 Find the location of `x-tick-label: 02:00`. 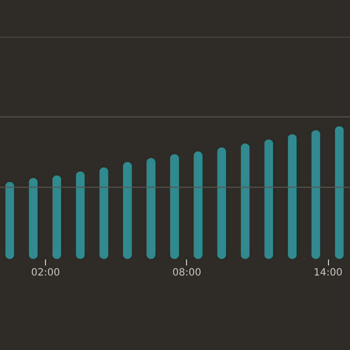

x-tick-label: 02:00 is located at coordinates (45, 273).